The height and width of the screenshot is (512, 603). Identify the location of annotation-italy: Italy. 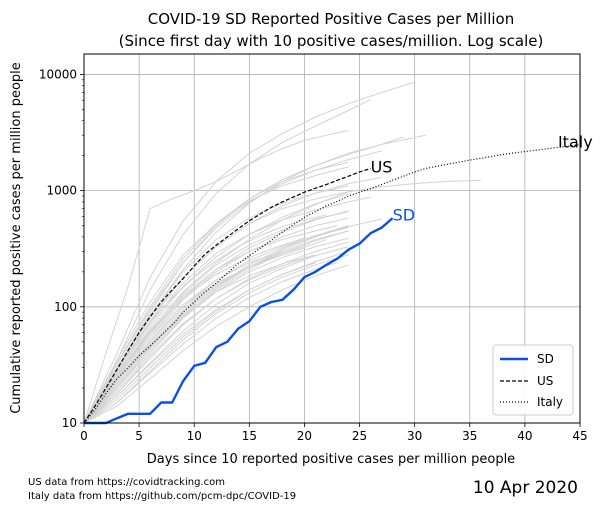
(575, 141).